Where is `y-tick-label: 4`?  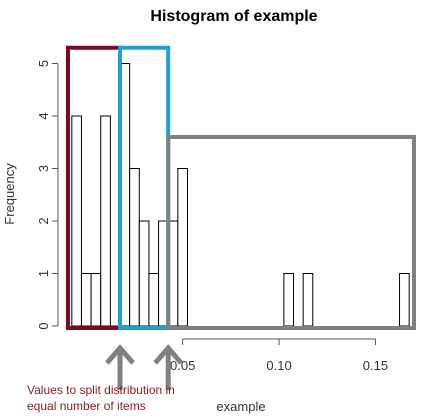
y-tick-label: 4 is located at coordinates (43, 115).